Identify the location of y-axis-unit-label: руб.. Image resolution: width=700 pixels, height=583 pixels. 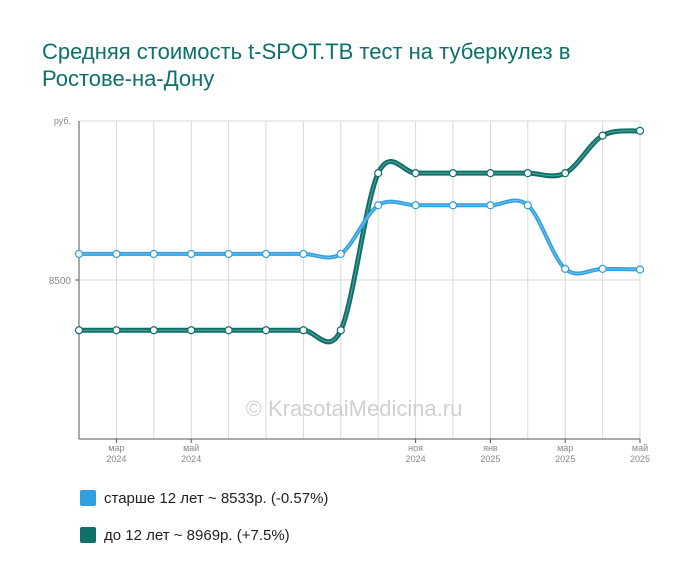
(62, 121).